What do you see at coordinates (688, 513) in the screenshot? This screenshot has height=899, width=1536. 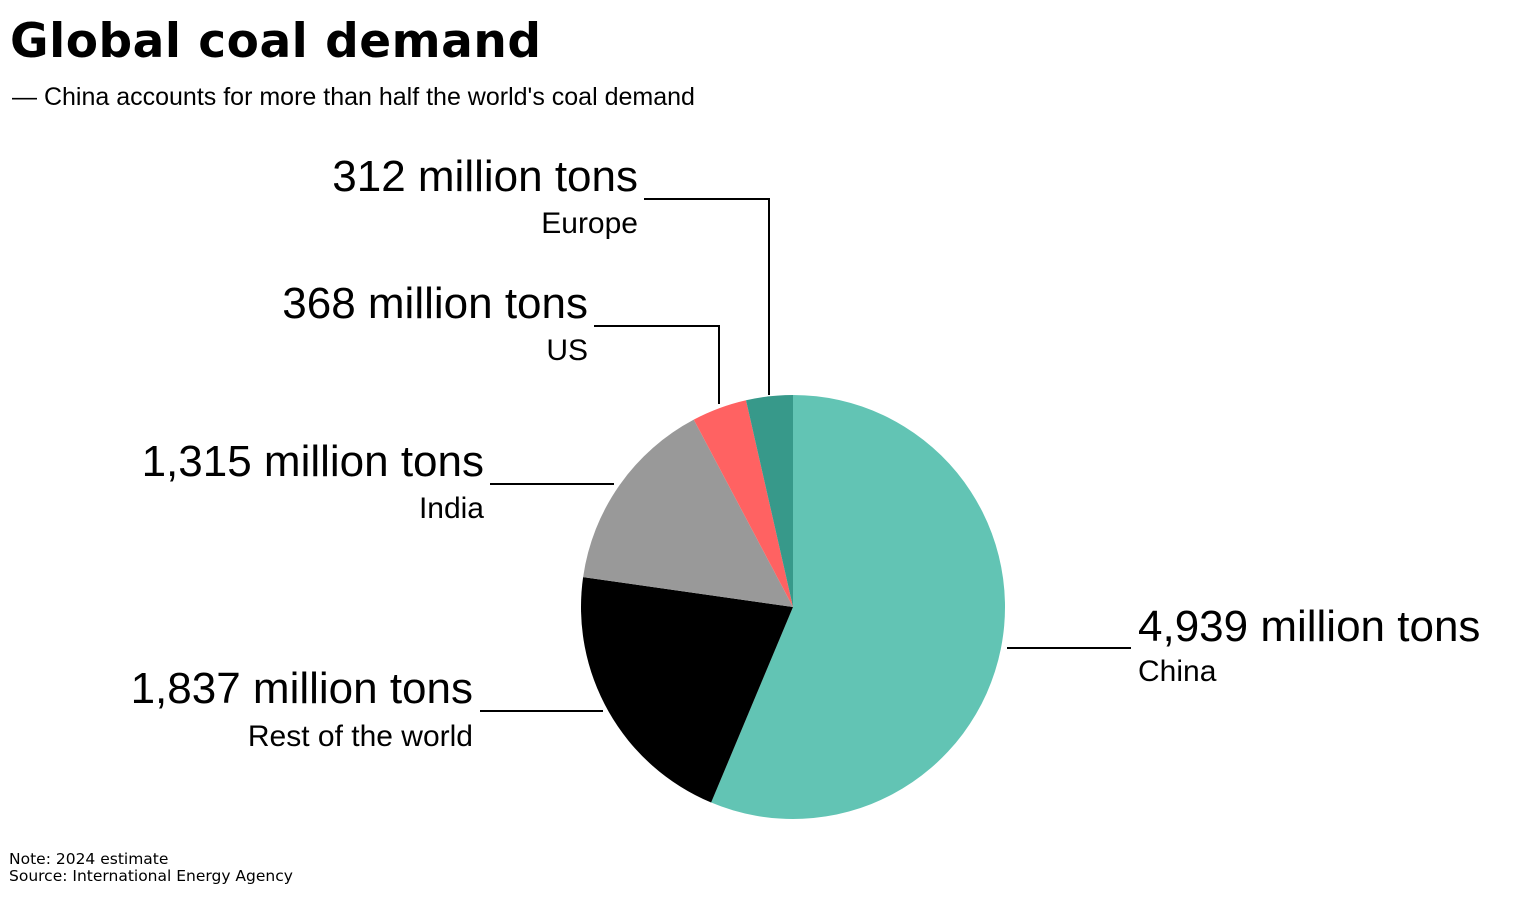 I see `pie-slice-india` at bounding box center [688, 513].